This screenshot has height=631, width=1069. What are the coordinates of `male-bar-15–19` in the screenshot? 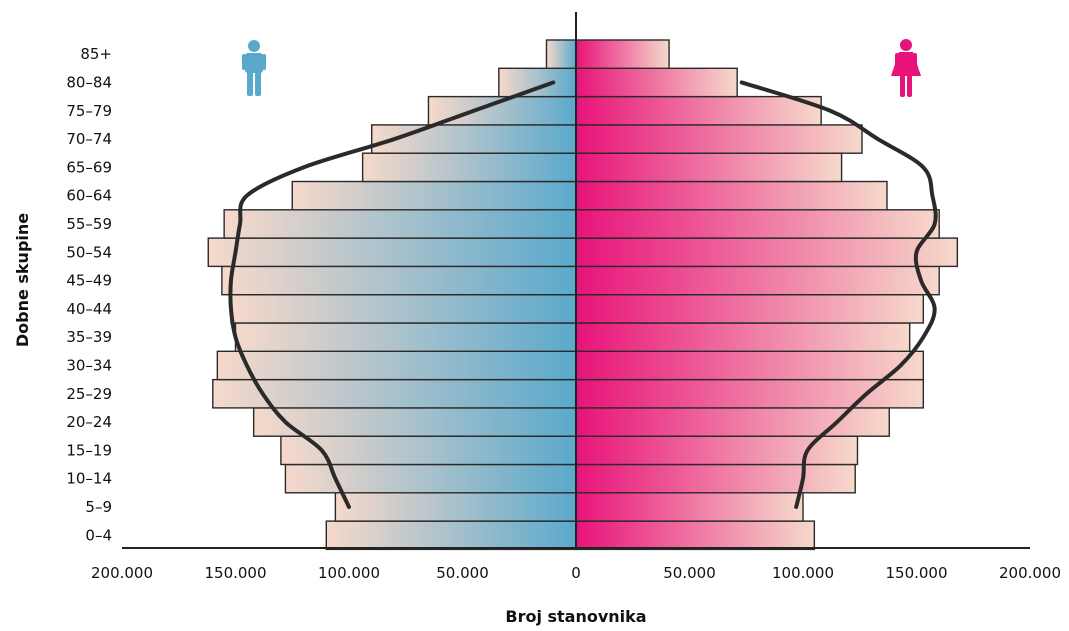 It's located at (428, 450).